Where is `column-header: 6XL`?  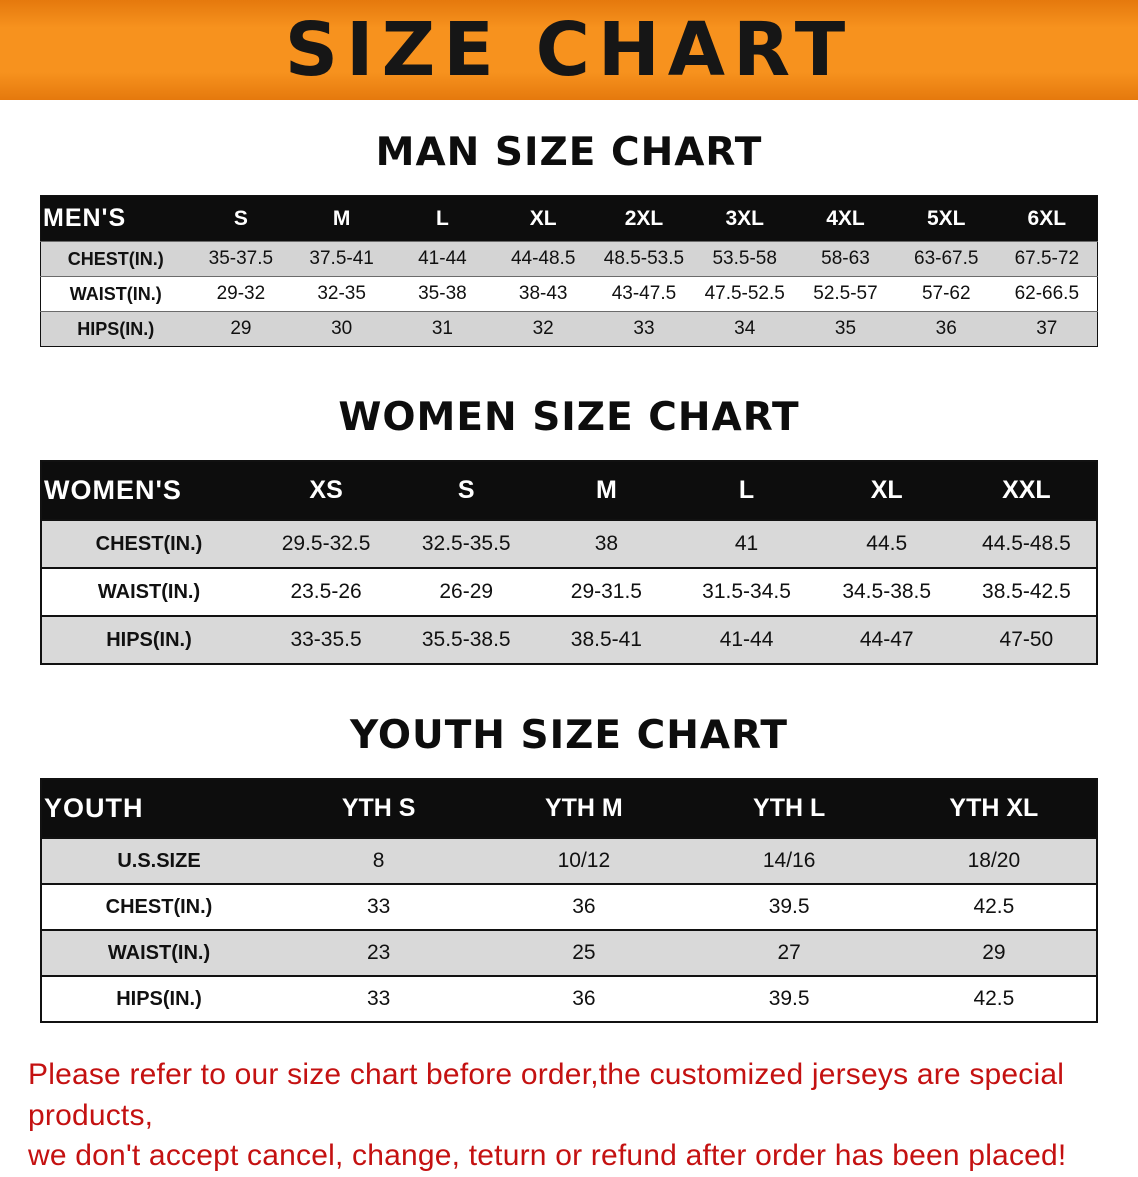 column-header: 6XL is located at coordinates (1047, 218).